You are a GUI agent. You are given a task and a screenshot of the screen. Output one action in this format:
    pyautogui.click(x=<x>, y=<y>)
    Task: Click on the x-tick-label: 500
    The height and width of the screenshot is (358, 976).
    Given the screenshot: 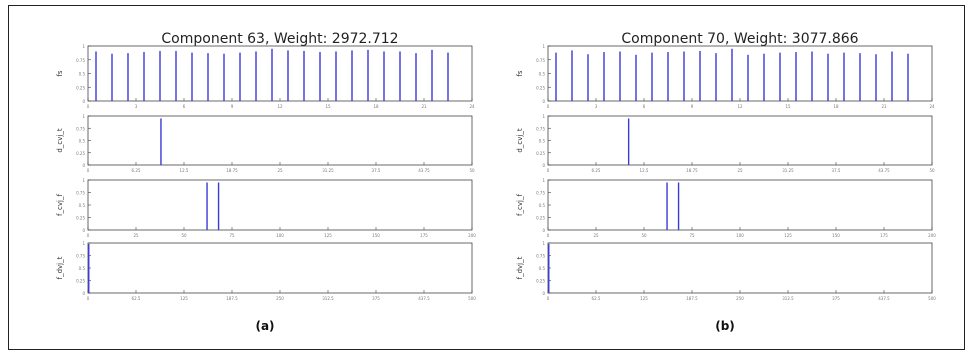 What is the action you would take?
    pyautogui.click(x=472, y=298)
    